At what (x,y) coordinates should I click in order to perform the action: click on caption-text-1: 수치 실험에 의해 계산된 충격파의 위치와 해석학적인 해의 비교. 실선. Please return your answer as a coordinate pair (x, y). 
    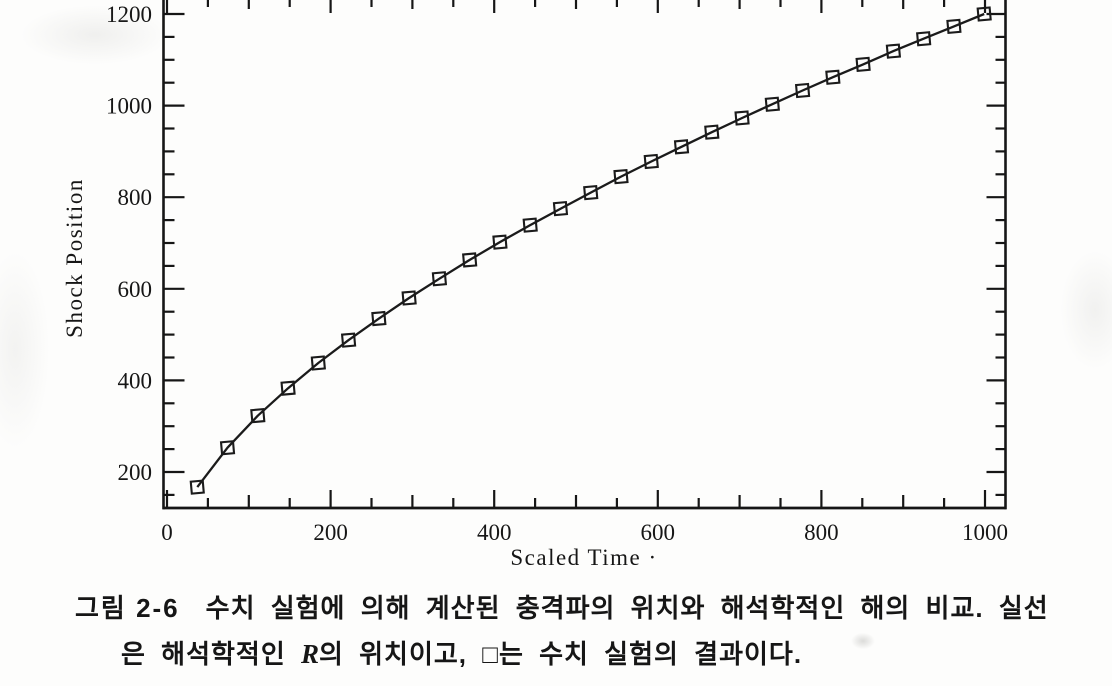
    Looking at the image, I should click on (627, 608).